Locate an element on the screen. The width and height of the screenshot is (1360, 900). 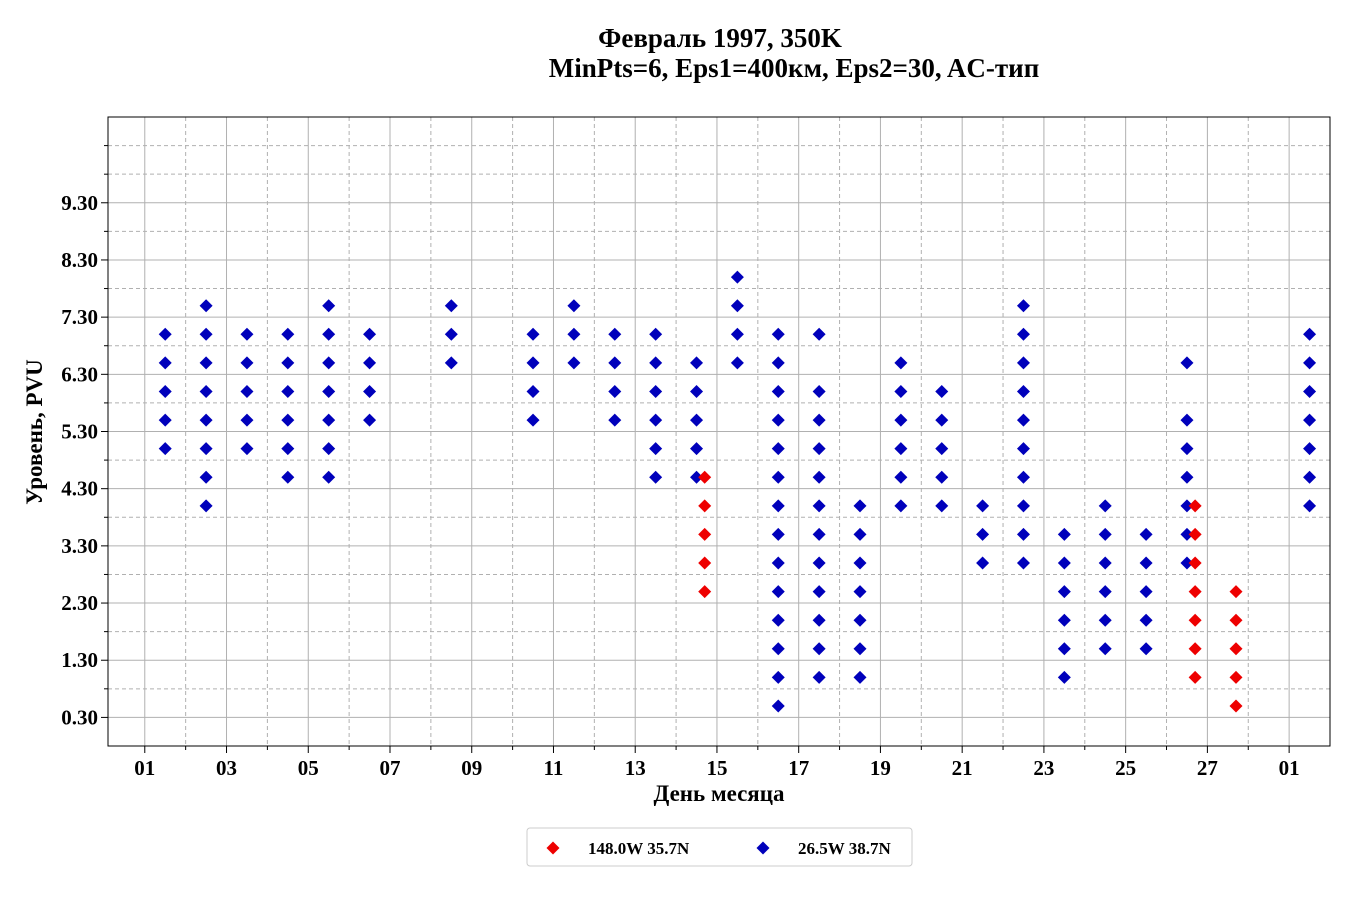
x-tick-label: 25 is located at coordinates (1125, 768).